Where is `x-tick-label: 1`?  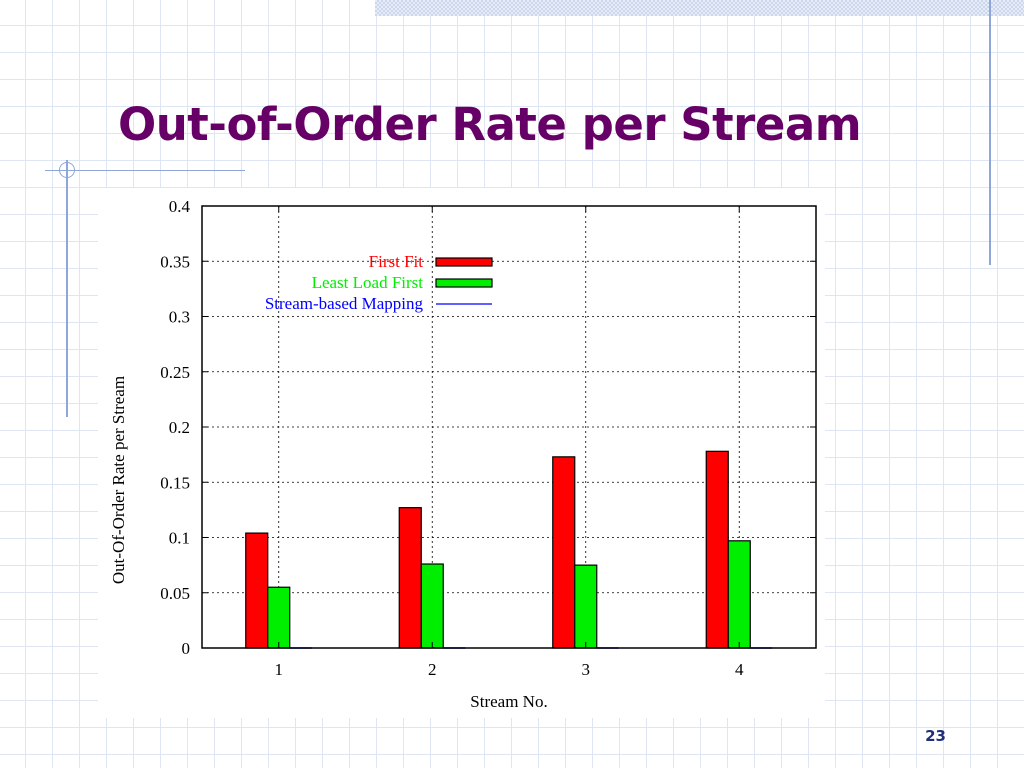 x-tick-label: 1 is located at coordinates (279, 669).